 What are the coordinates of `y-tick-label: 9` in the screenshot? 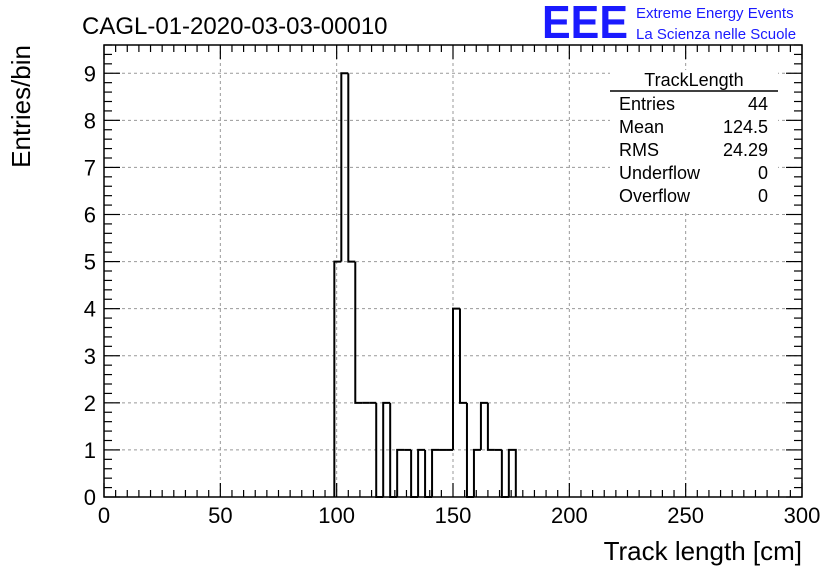 It's located at (90, 73).